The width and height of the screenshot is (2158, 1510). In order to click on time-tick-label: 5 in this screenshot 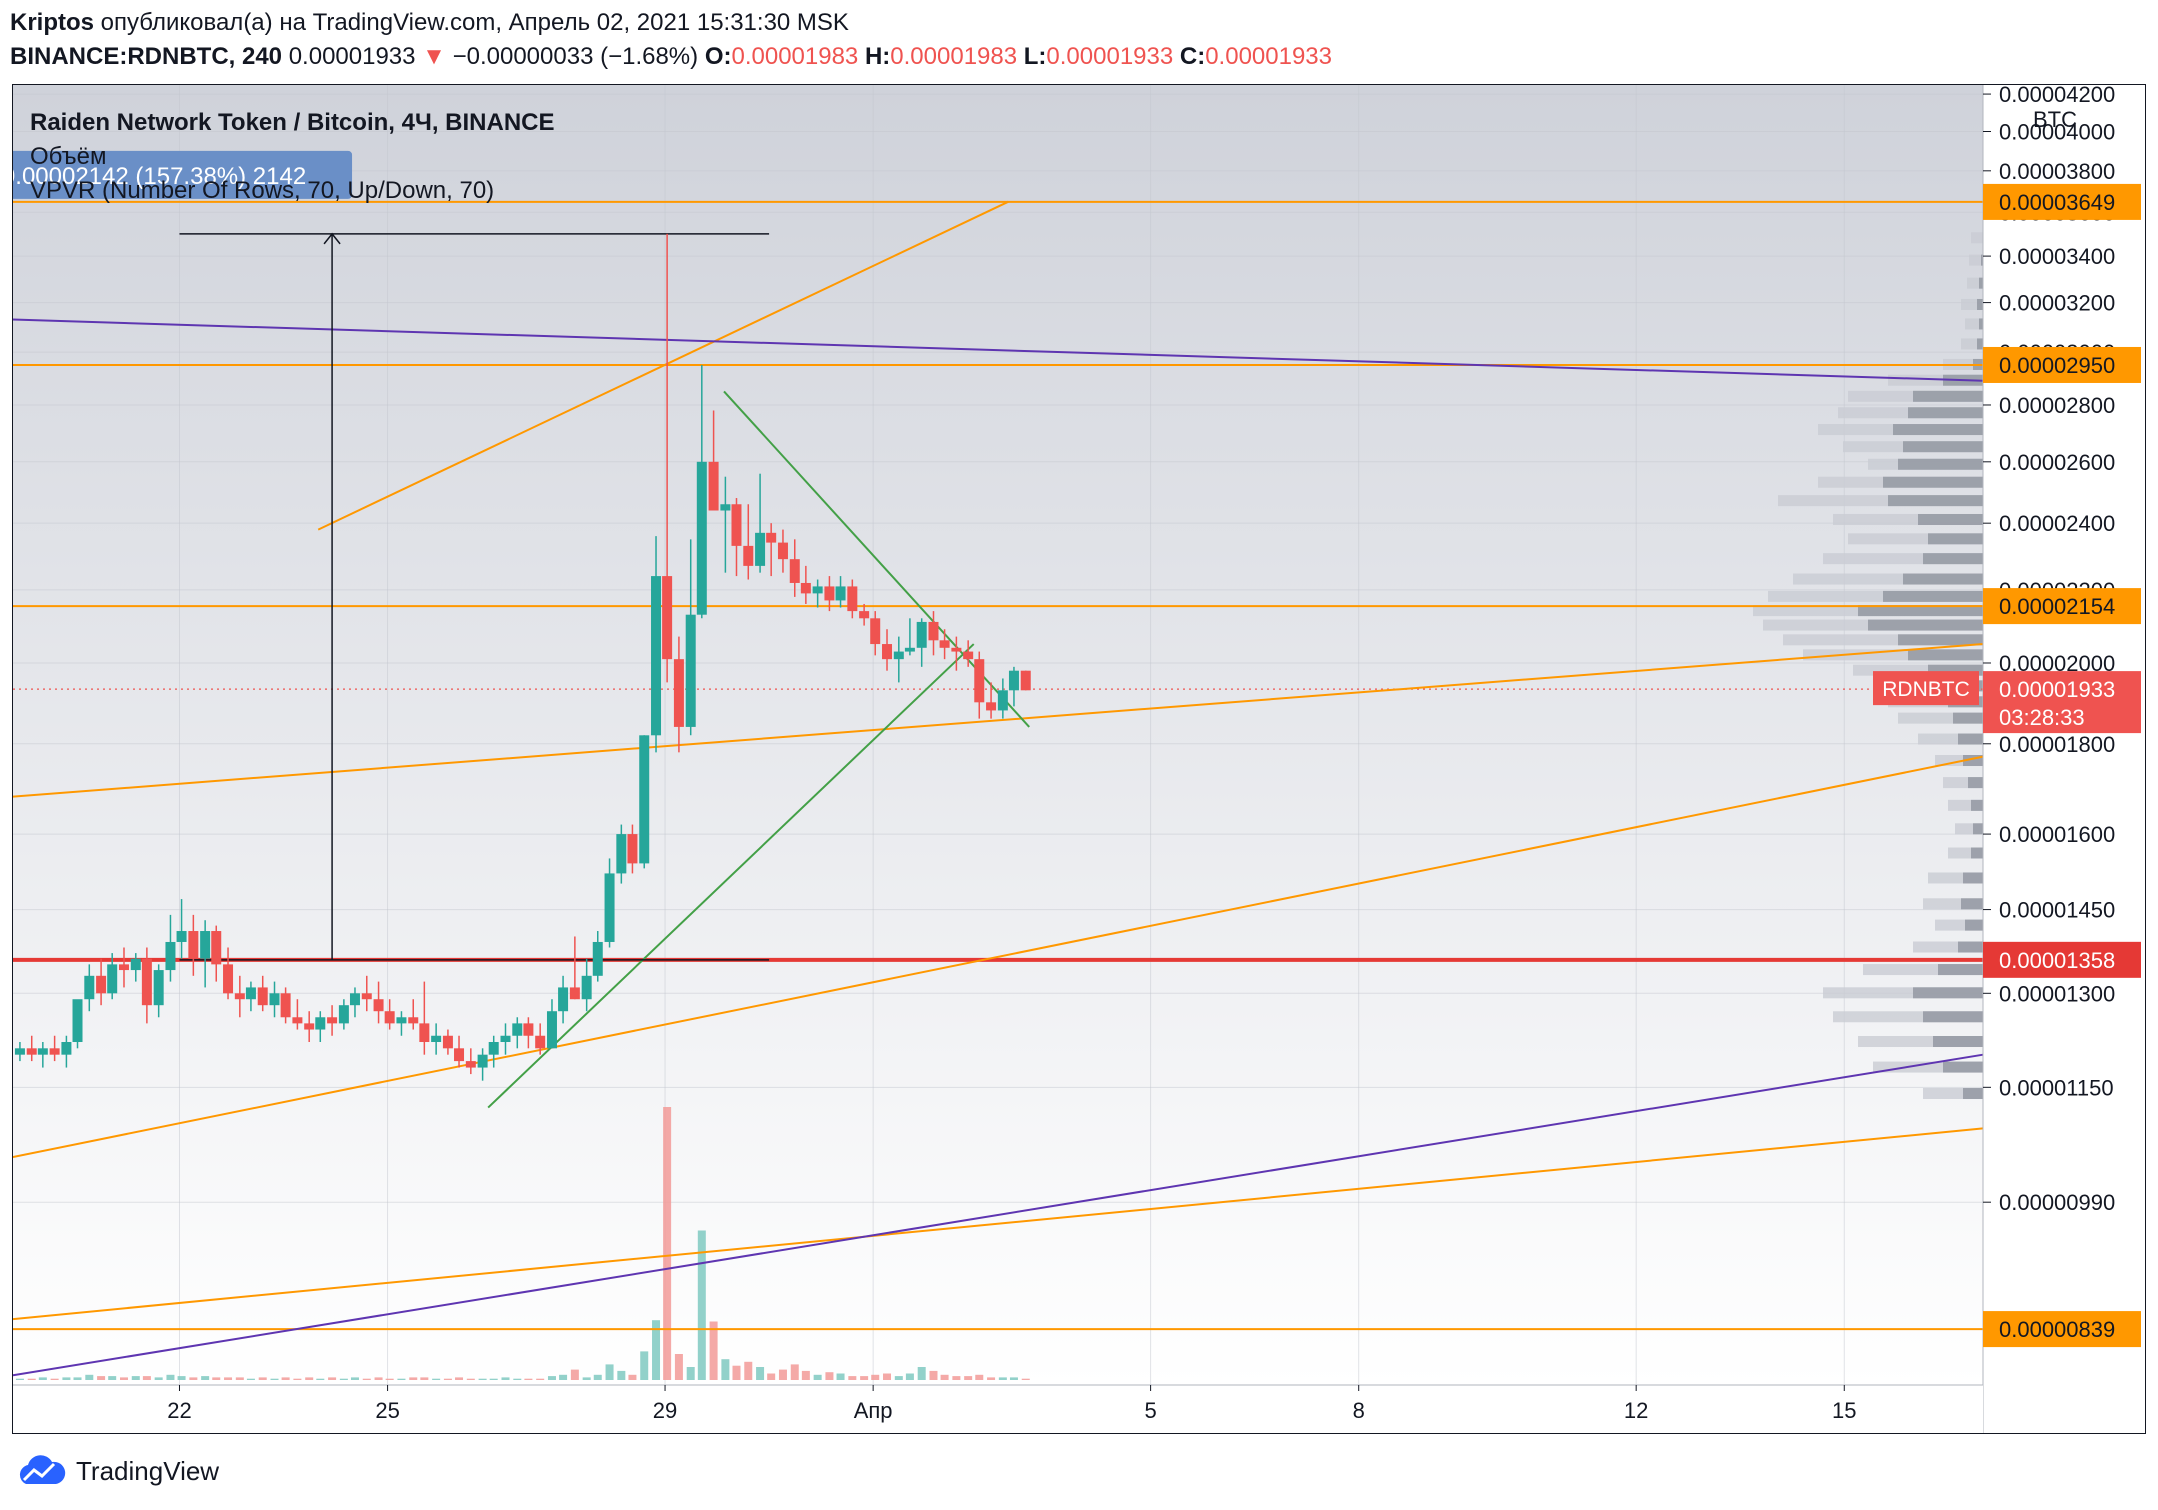, I will do `click(1150, 1410)`.